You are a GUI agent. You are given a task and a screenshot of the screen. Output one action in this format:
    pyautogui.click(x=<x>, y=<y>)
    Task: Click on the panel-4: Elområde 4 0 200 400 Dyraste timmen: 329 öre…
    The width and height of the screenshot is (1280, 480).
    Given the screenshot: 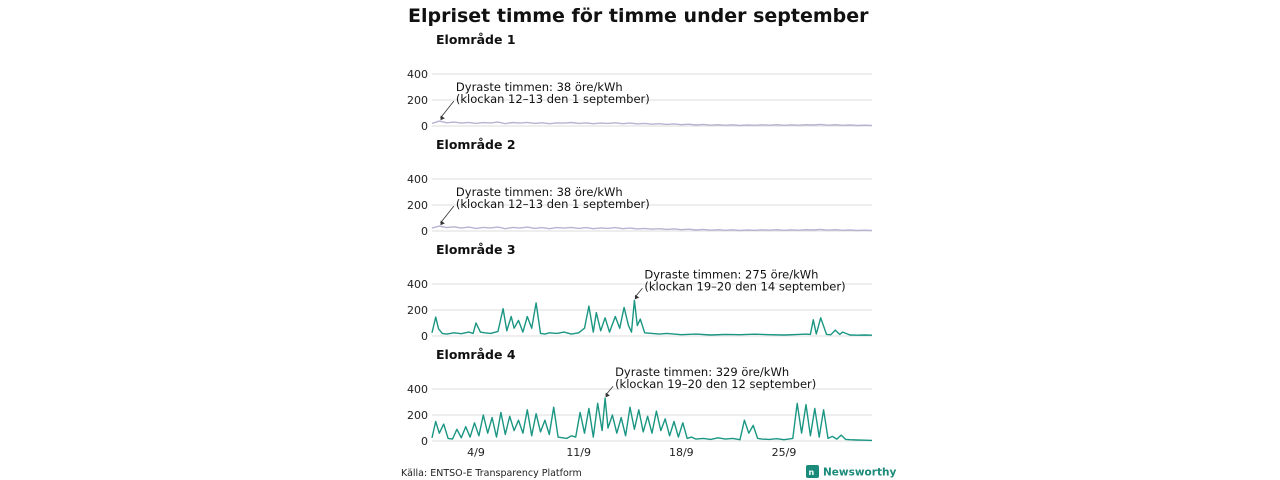 What is the action you would take?
    pyautogui.click(x=640, y=397)
    